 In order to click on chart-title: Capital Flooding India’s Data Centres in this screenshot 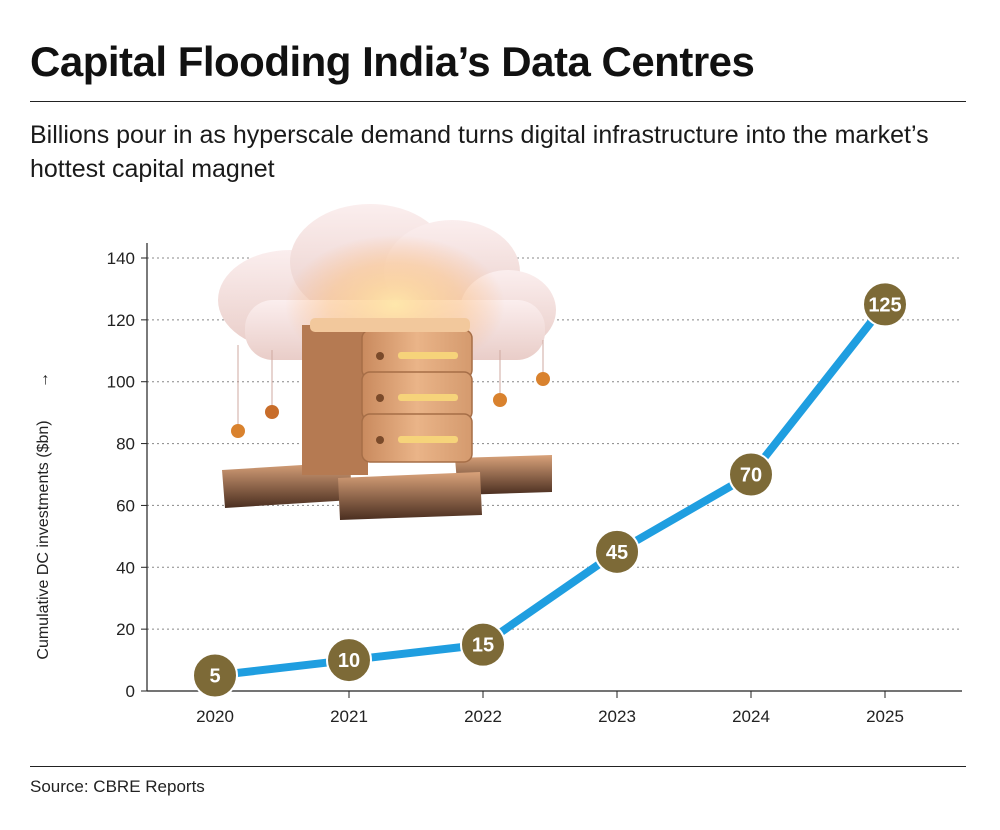, I will do `click(392, 61)`.